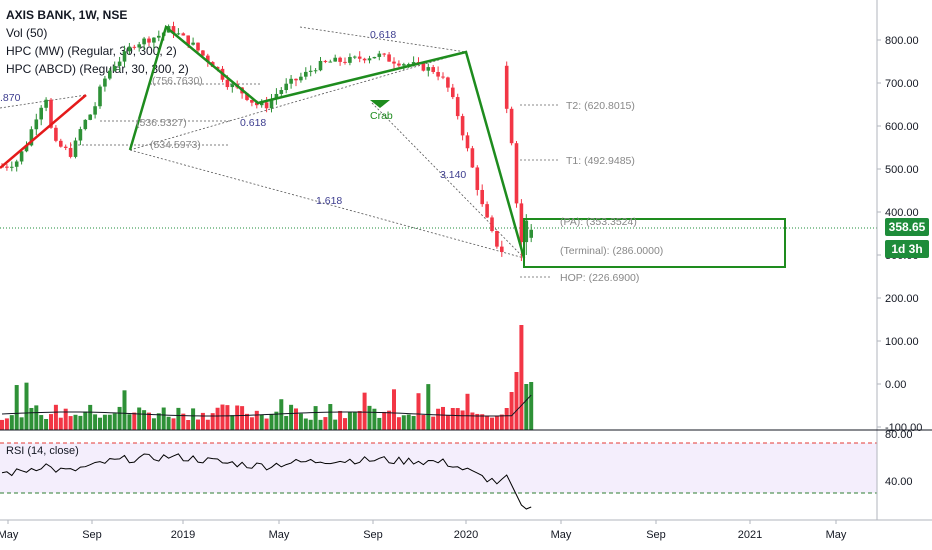  Describe the element at coordinates (97, 69) in the screenshot. I see `hpc-abcd-indicator-label: HPC (ABCD) (Regular, 30, 300, 2)` at that location.